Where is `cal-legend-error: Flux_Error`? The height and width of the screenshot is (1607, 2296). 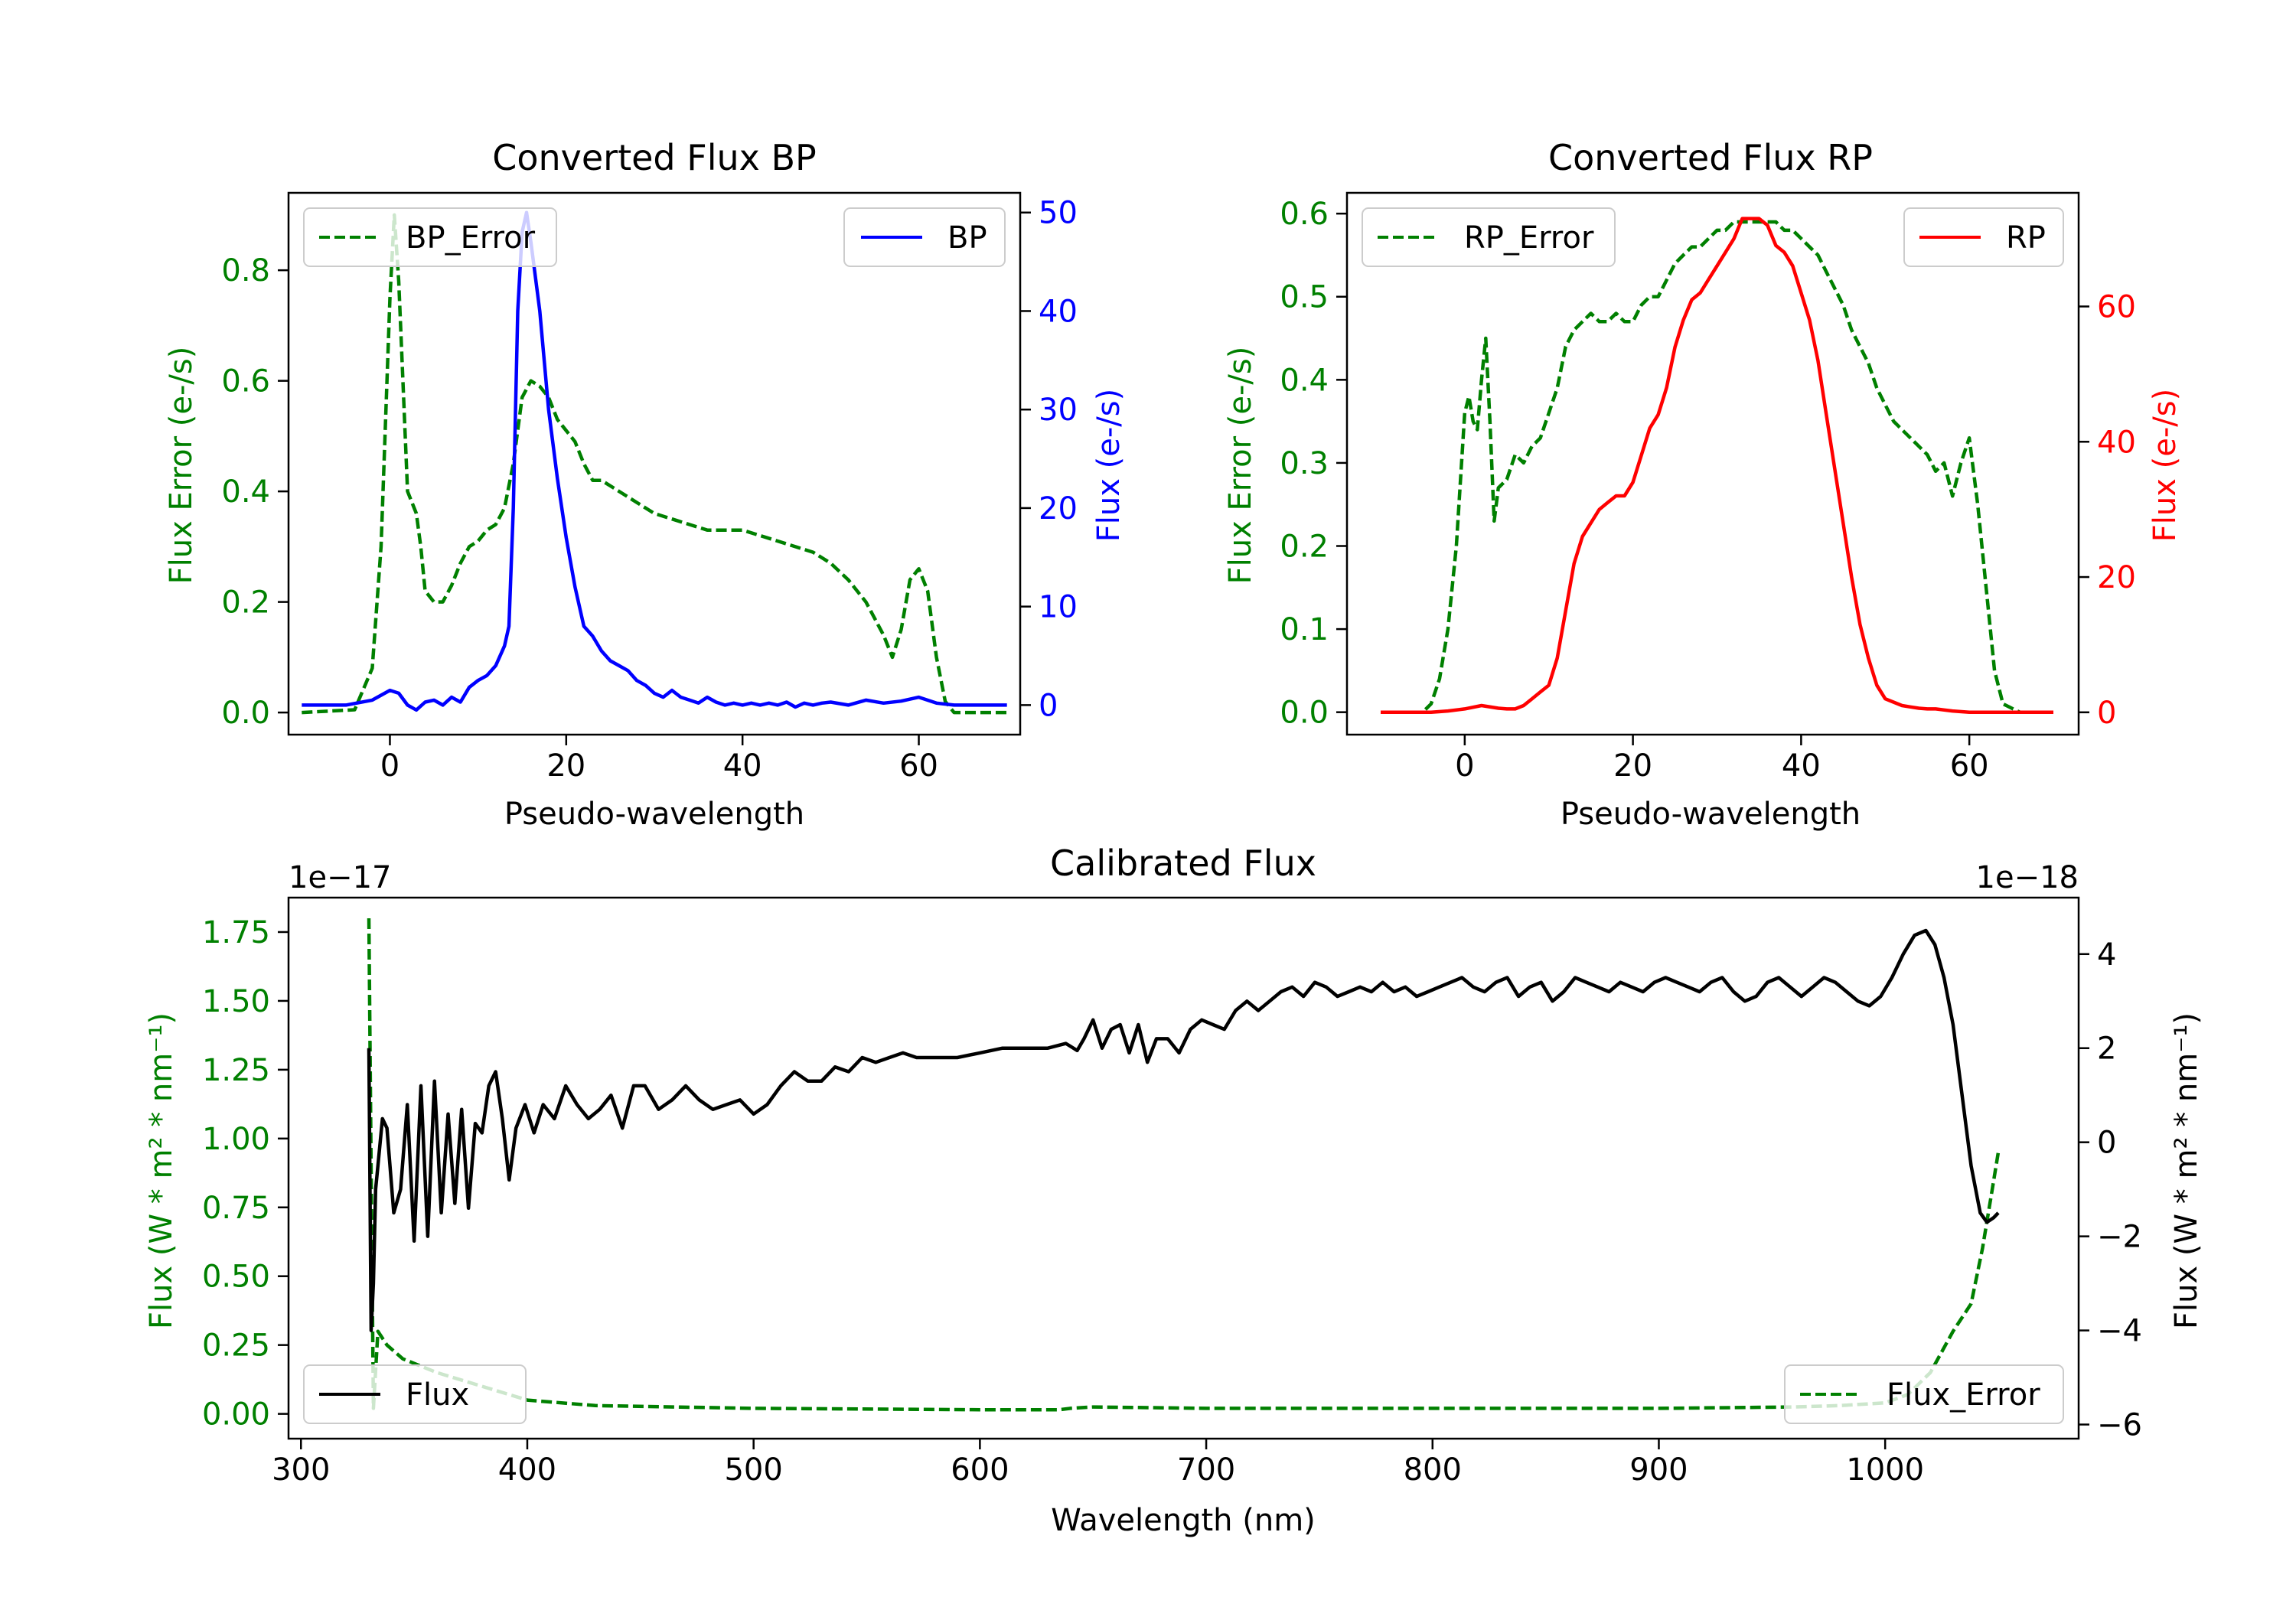 cal-legend-error: Flux_Error is located at coordinates (1924, 1394).